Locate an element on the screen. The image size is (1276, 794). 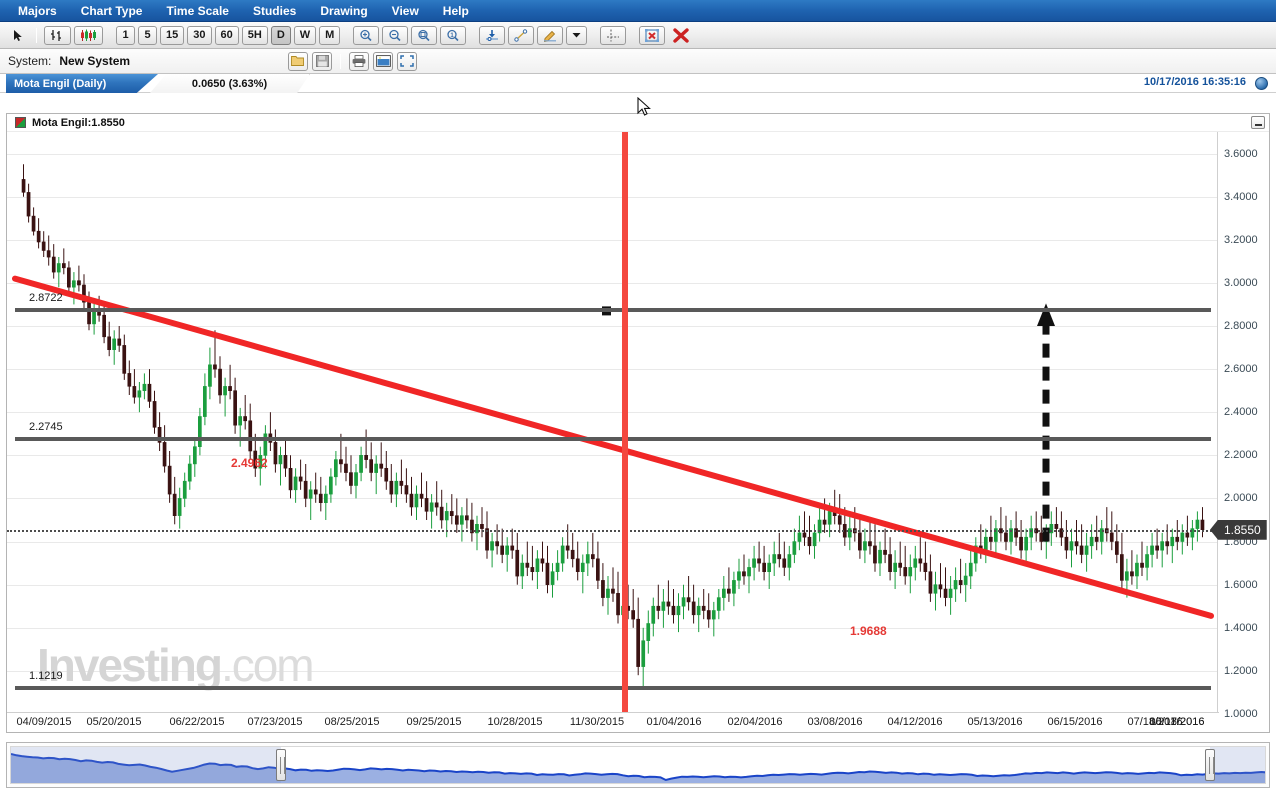
navigator-shade-right is located at coordinates (1237, 765).